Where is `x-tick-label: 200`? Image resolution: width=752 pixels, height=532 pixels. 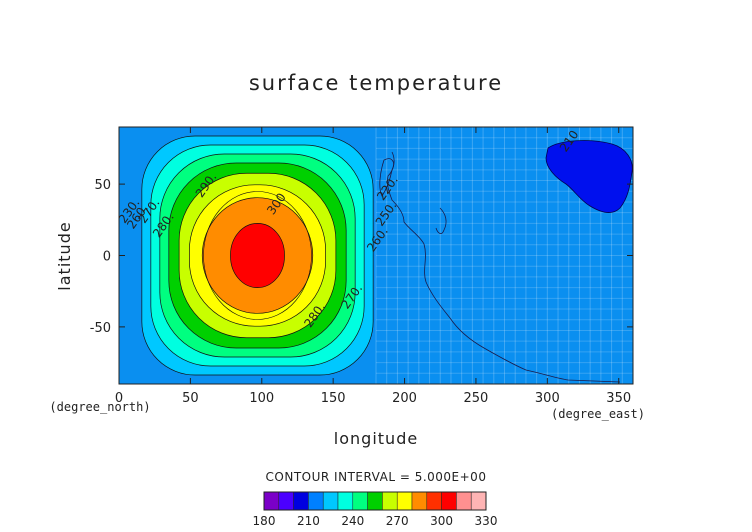 x-tick-label: 200 is located at coordinates (404, 398).